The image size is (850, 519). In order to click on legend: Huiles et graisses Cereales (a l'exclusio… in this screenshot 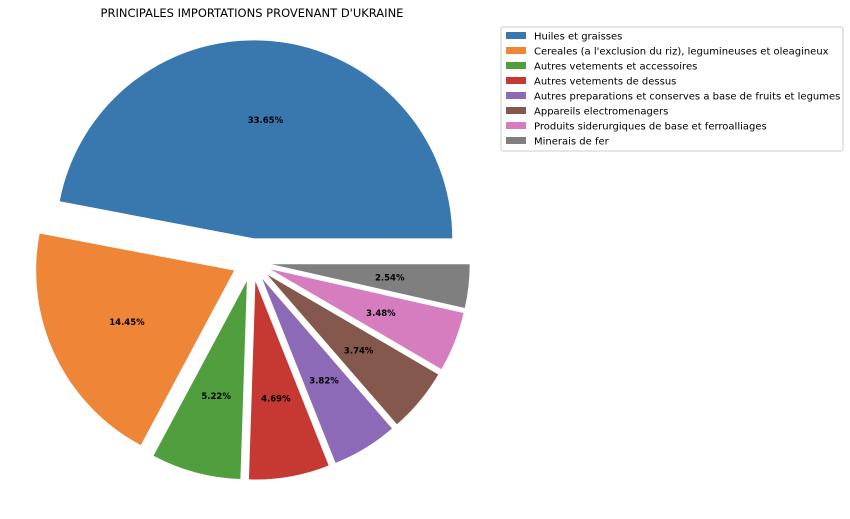, I will do `click(672, 89)`.